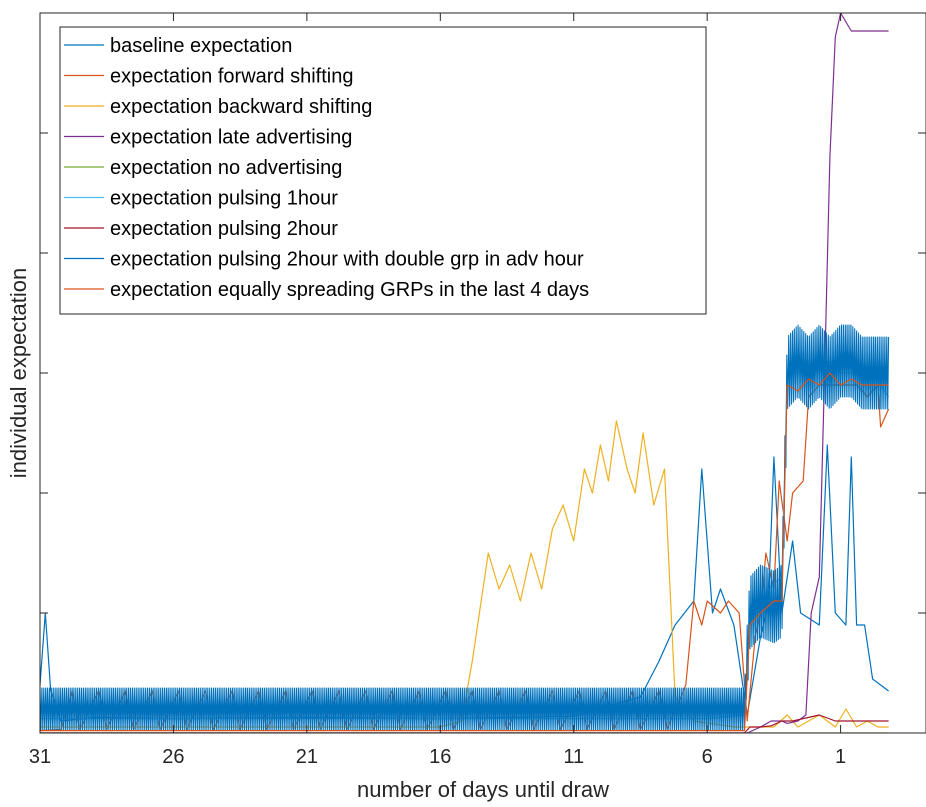  What do you see at coordinates (231, 138) in the screenshot?
I see `legend-entry-4: expectation late advertising` at bounding box center [231, 138].